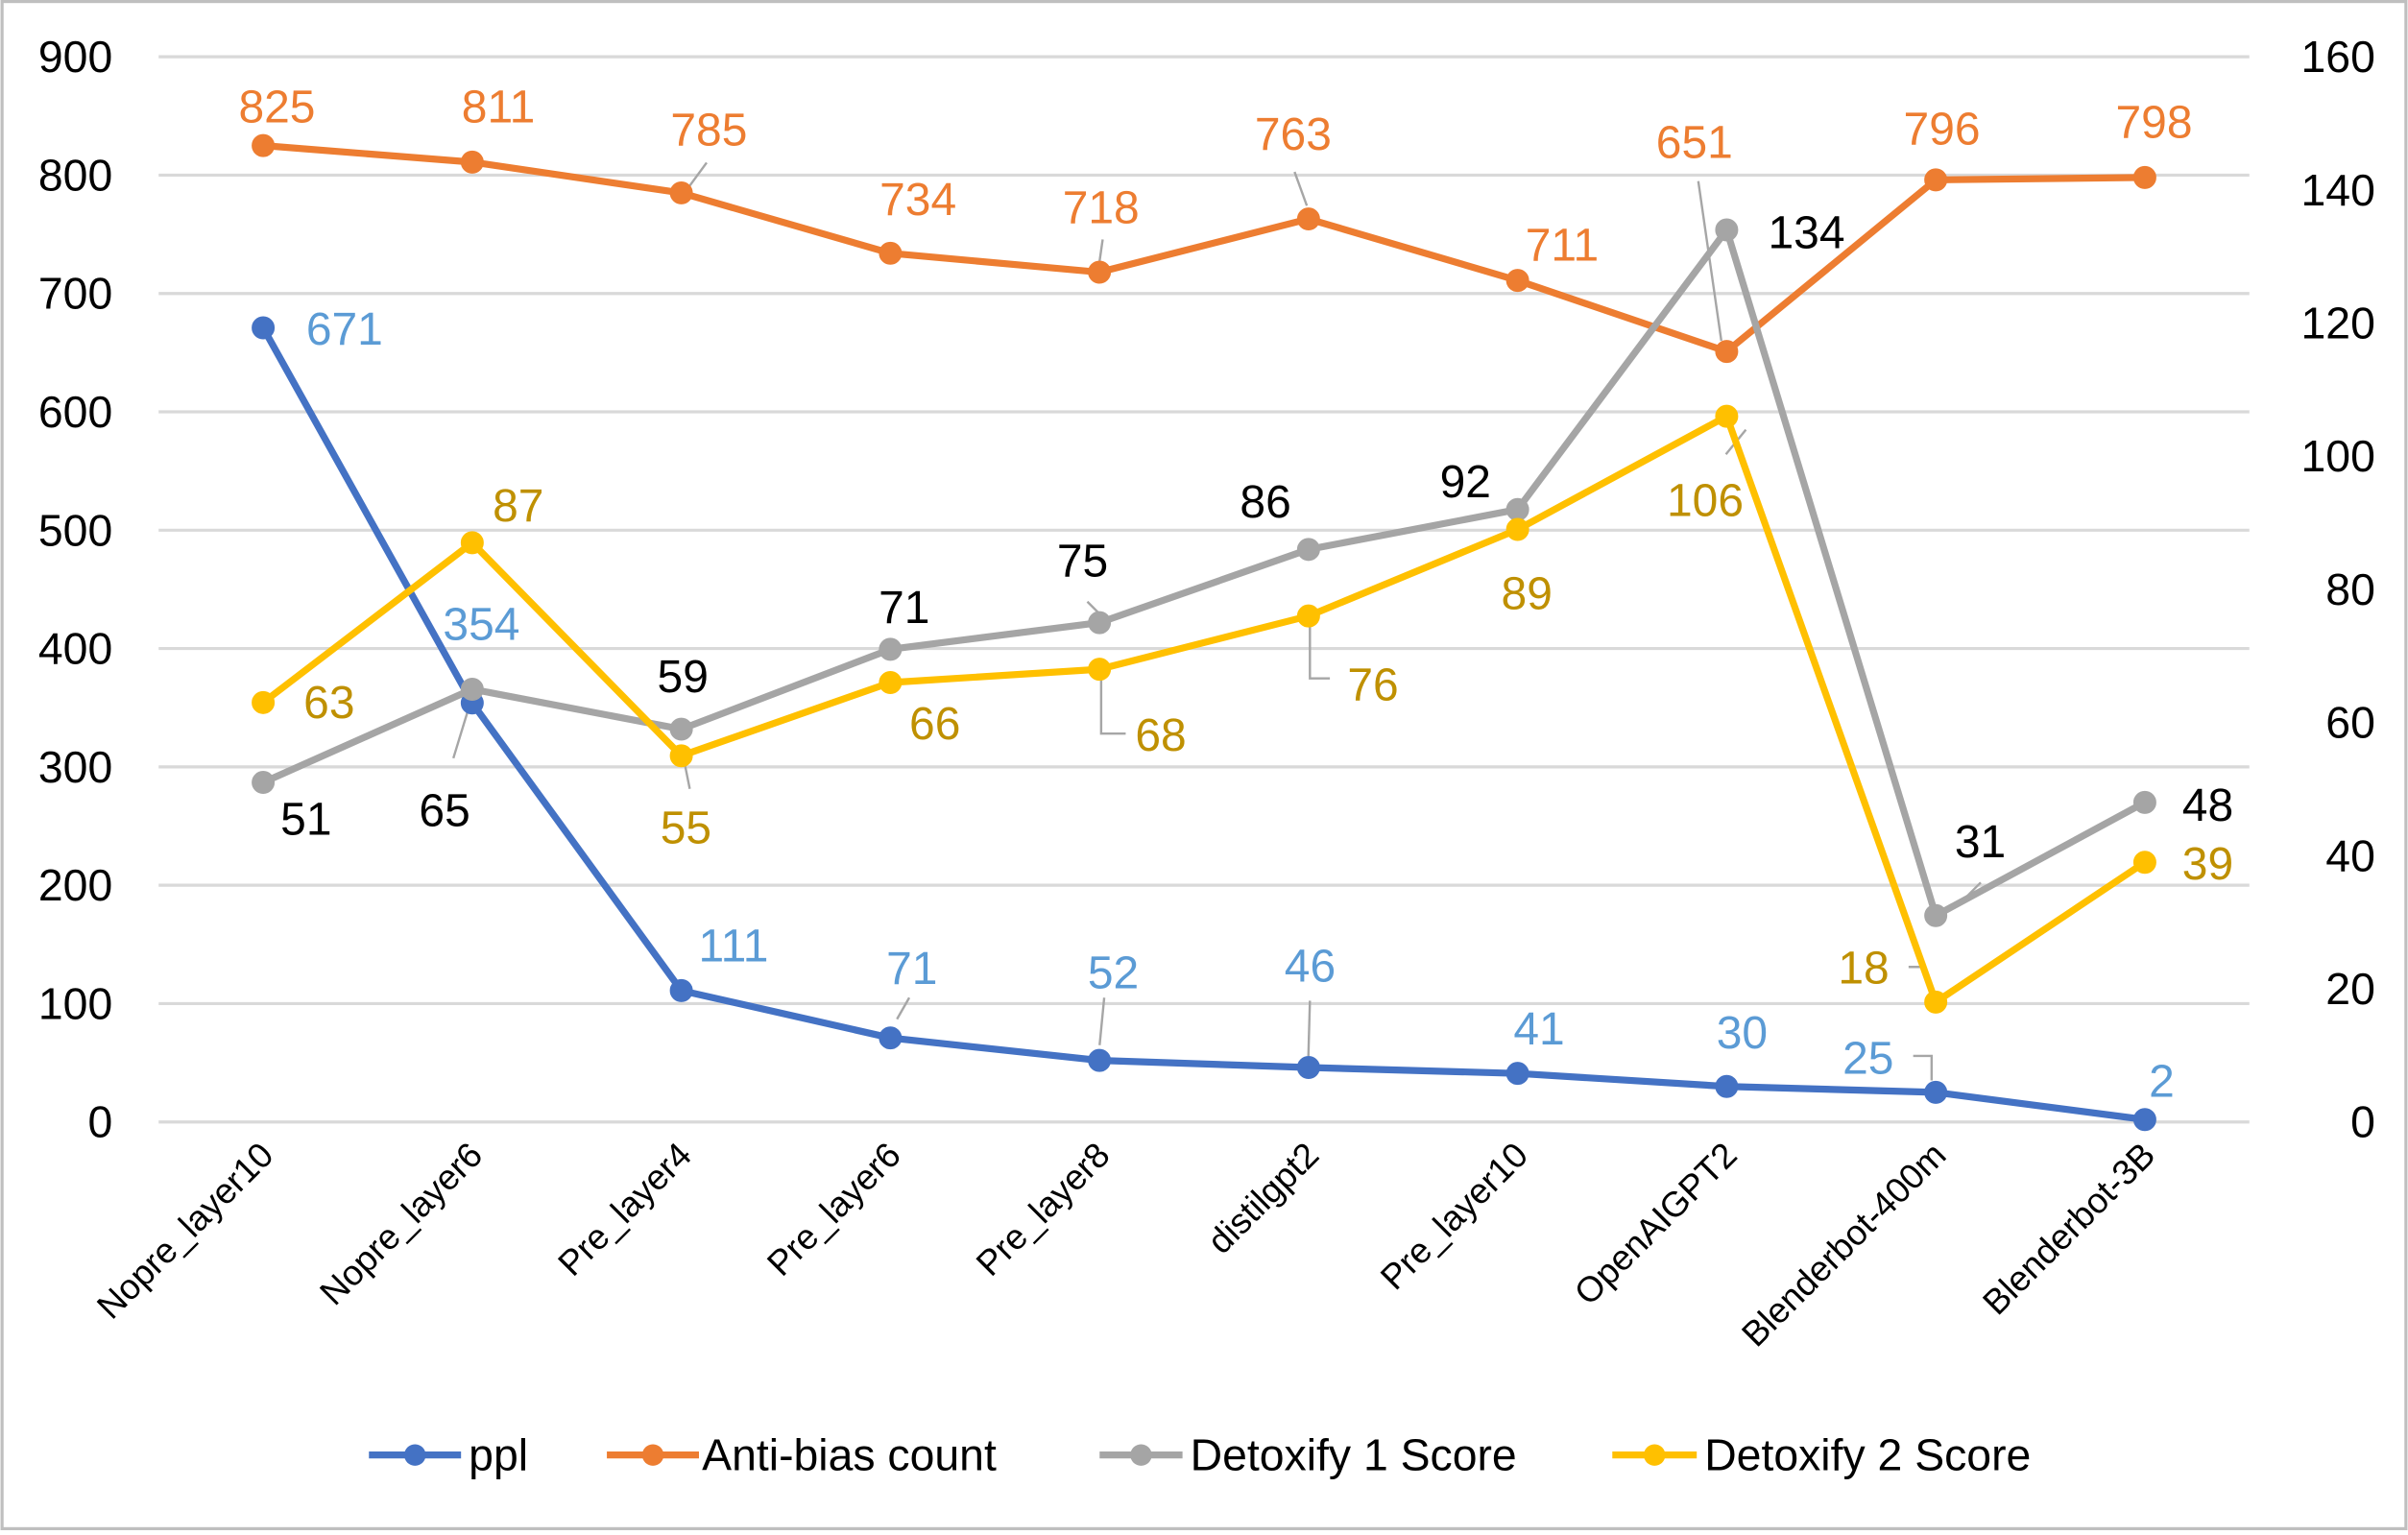  Describe the element at coordinates (1743, 1033) in the screenshot. I see `data-label: 30` at that location.